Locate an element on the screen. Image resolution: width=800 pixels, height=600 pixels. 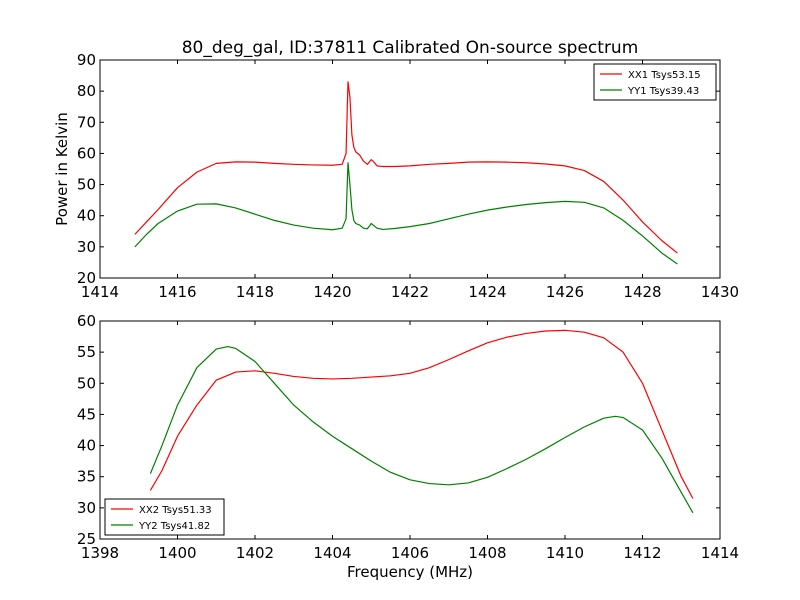
x-tick-label: 1406 is located at coordinates (410, 553).